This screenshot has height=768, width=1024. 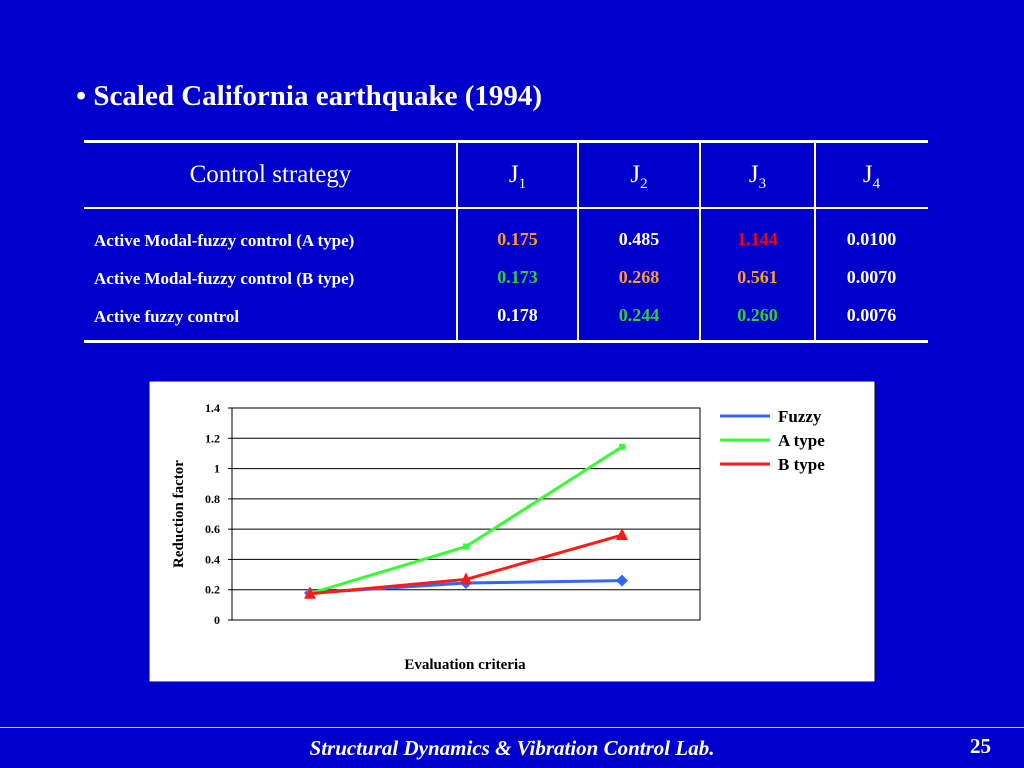 What do you see at coordinates (644, 184) in the screenshot?
I see `header-subscript: 2` at bounding box center [644, 184].